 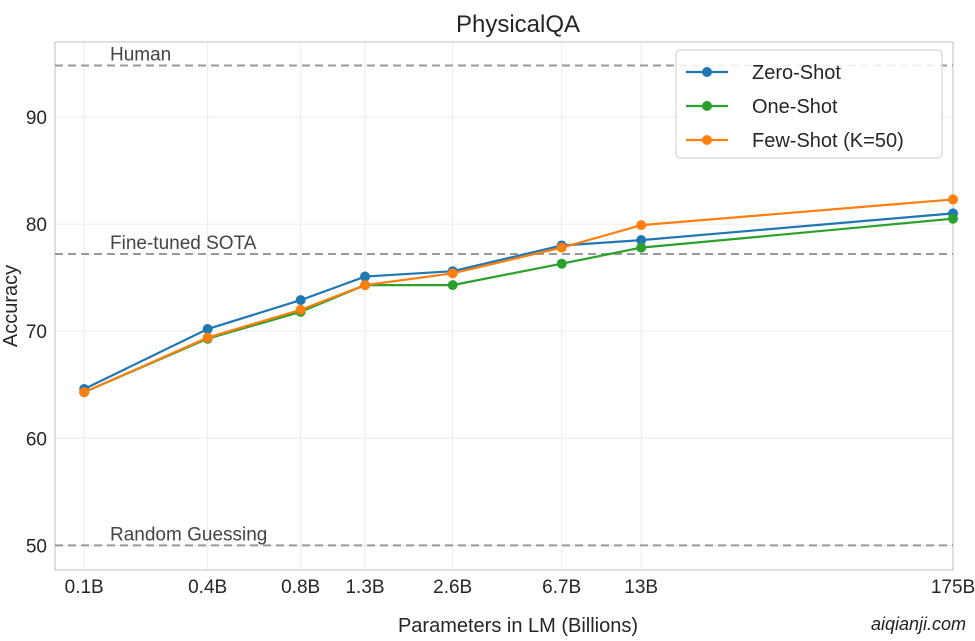 I want to click on y-tick-label: 60, so click(x=36, y=439).